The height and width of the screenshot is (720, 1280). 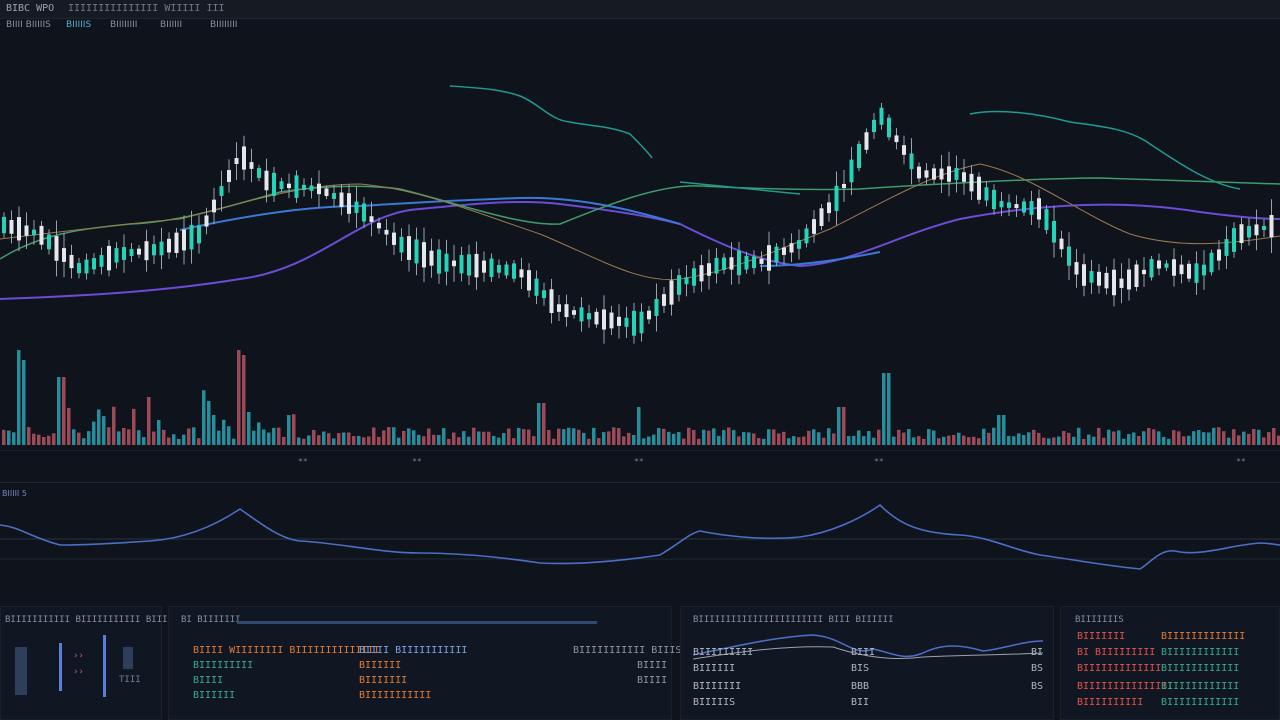 What do you see at coordinates (28, 25) in the screenshot?
I see `tab-0: BIIII BIIIIIS` at bounding box center [28, 25].